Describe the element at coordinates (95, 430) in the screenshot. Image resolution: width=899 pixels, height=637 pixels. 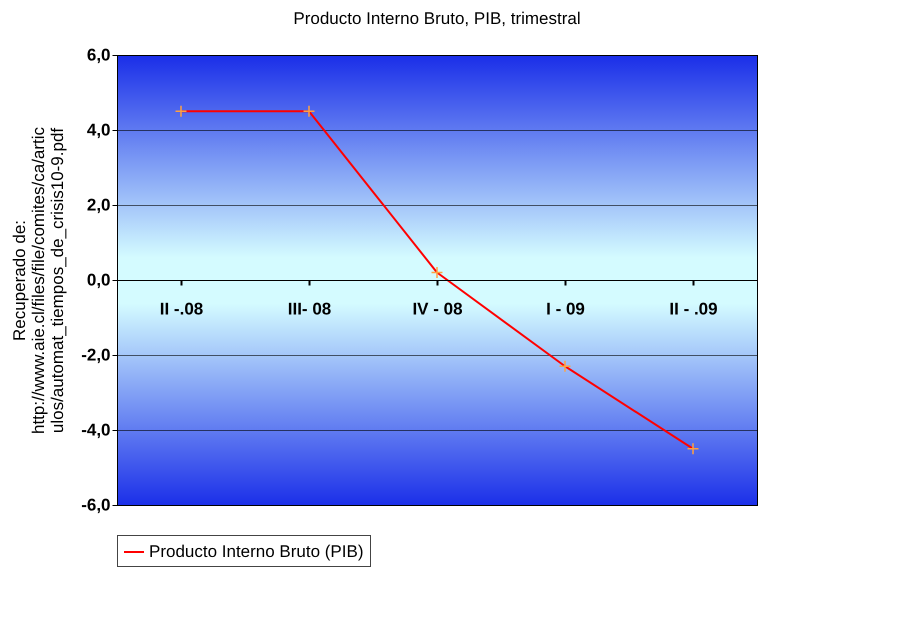
I see `y-tick-label: -4,0` at that location.